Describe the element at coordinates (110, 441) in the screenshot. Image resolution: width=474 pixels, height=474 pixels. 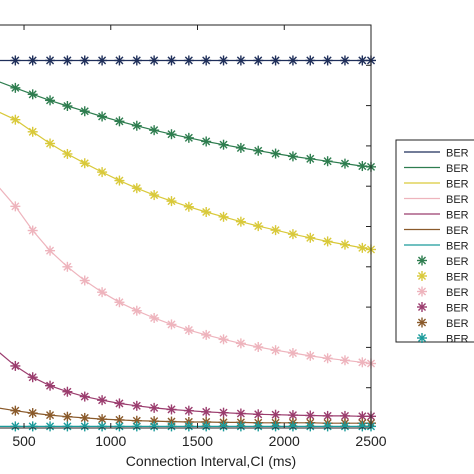
I see `x-tick-label: 1000` at that location.